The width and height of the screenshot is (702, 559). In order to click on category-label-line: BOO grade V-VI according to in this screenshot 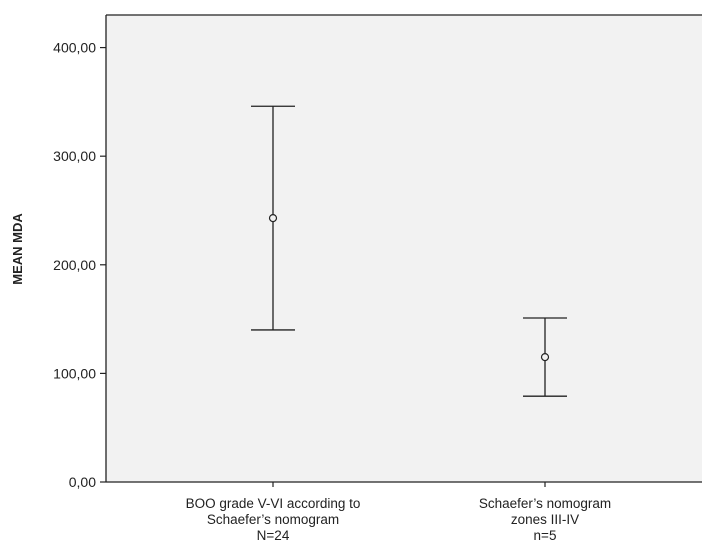, I will do `click(273, 503)`.